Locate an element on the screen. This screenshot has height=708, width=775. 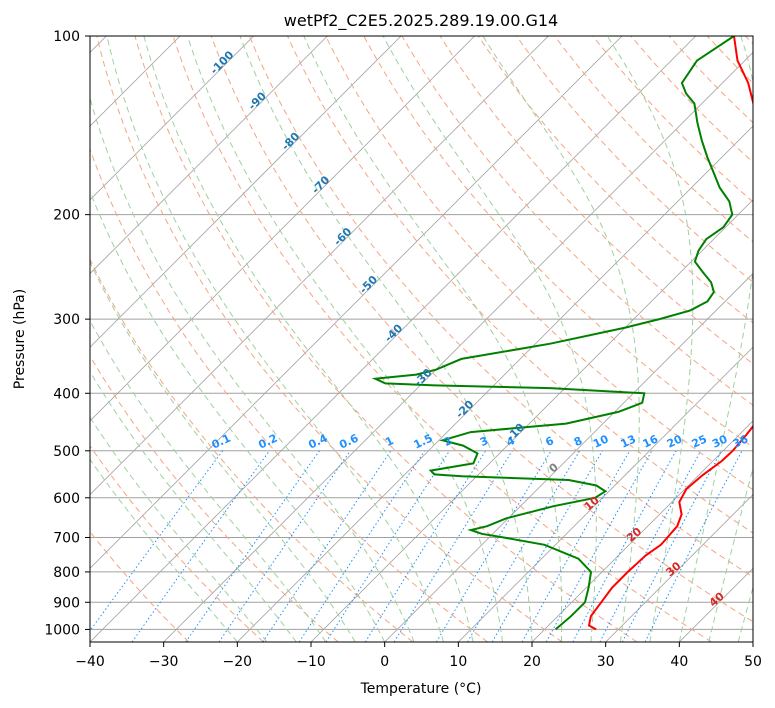
y-tick-label: 200 is located at coordinates (66, 216).